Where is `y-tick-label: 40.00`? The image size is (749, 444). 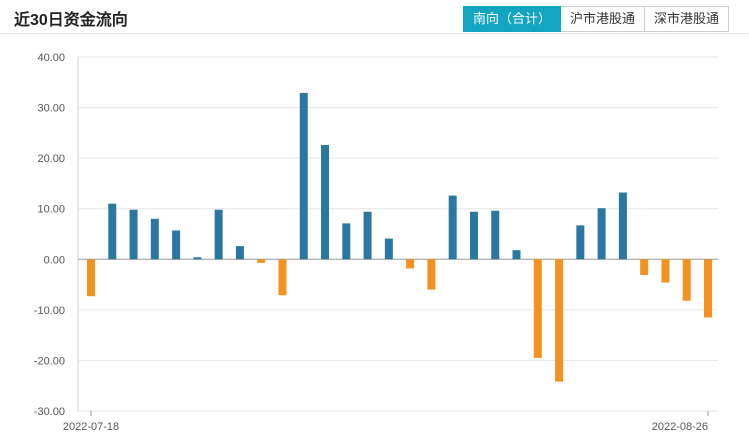
y-tick-label: 40.00 is located at coordinates (51, 58).